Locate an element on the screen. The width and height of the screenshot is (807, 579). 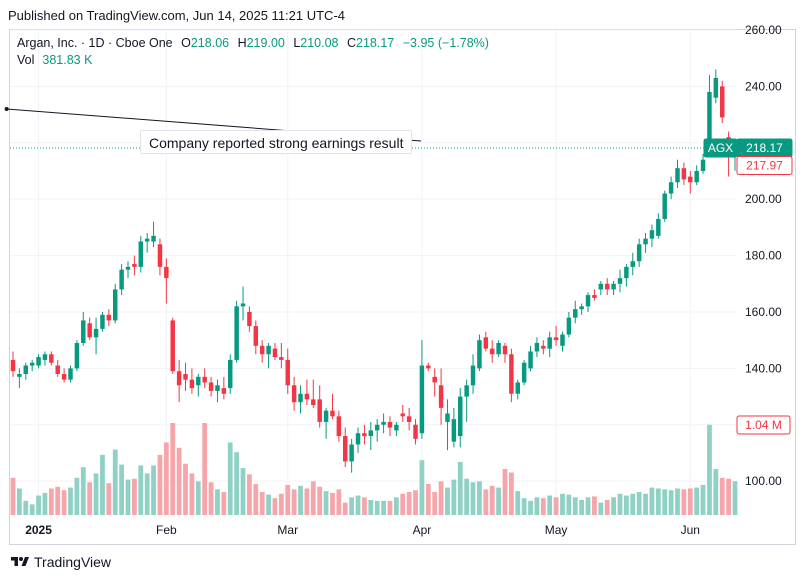
time-axis: 2025 Feb Mar Apr May Jun is located at coordinates (362, 530).